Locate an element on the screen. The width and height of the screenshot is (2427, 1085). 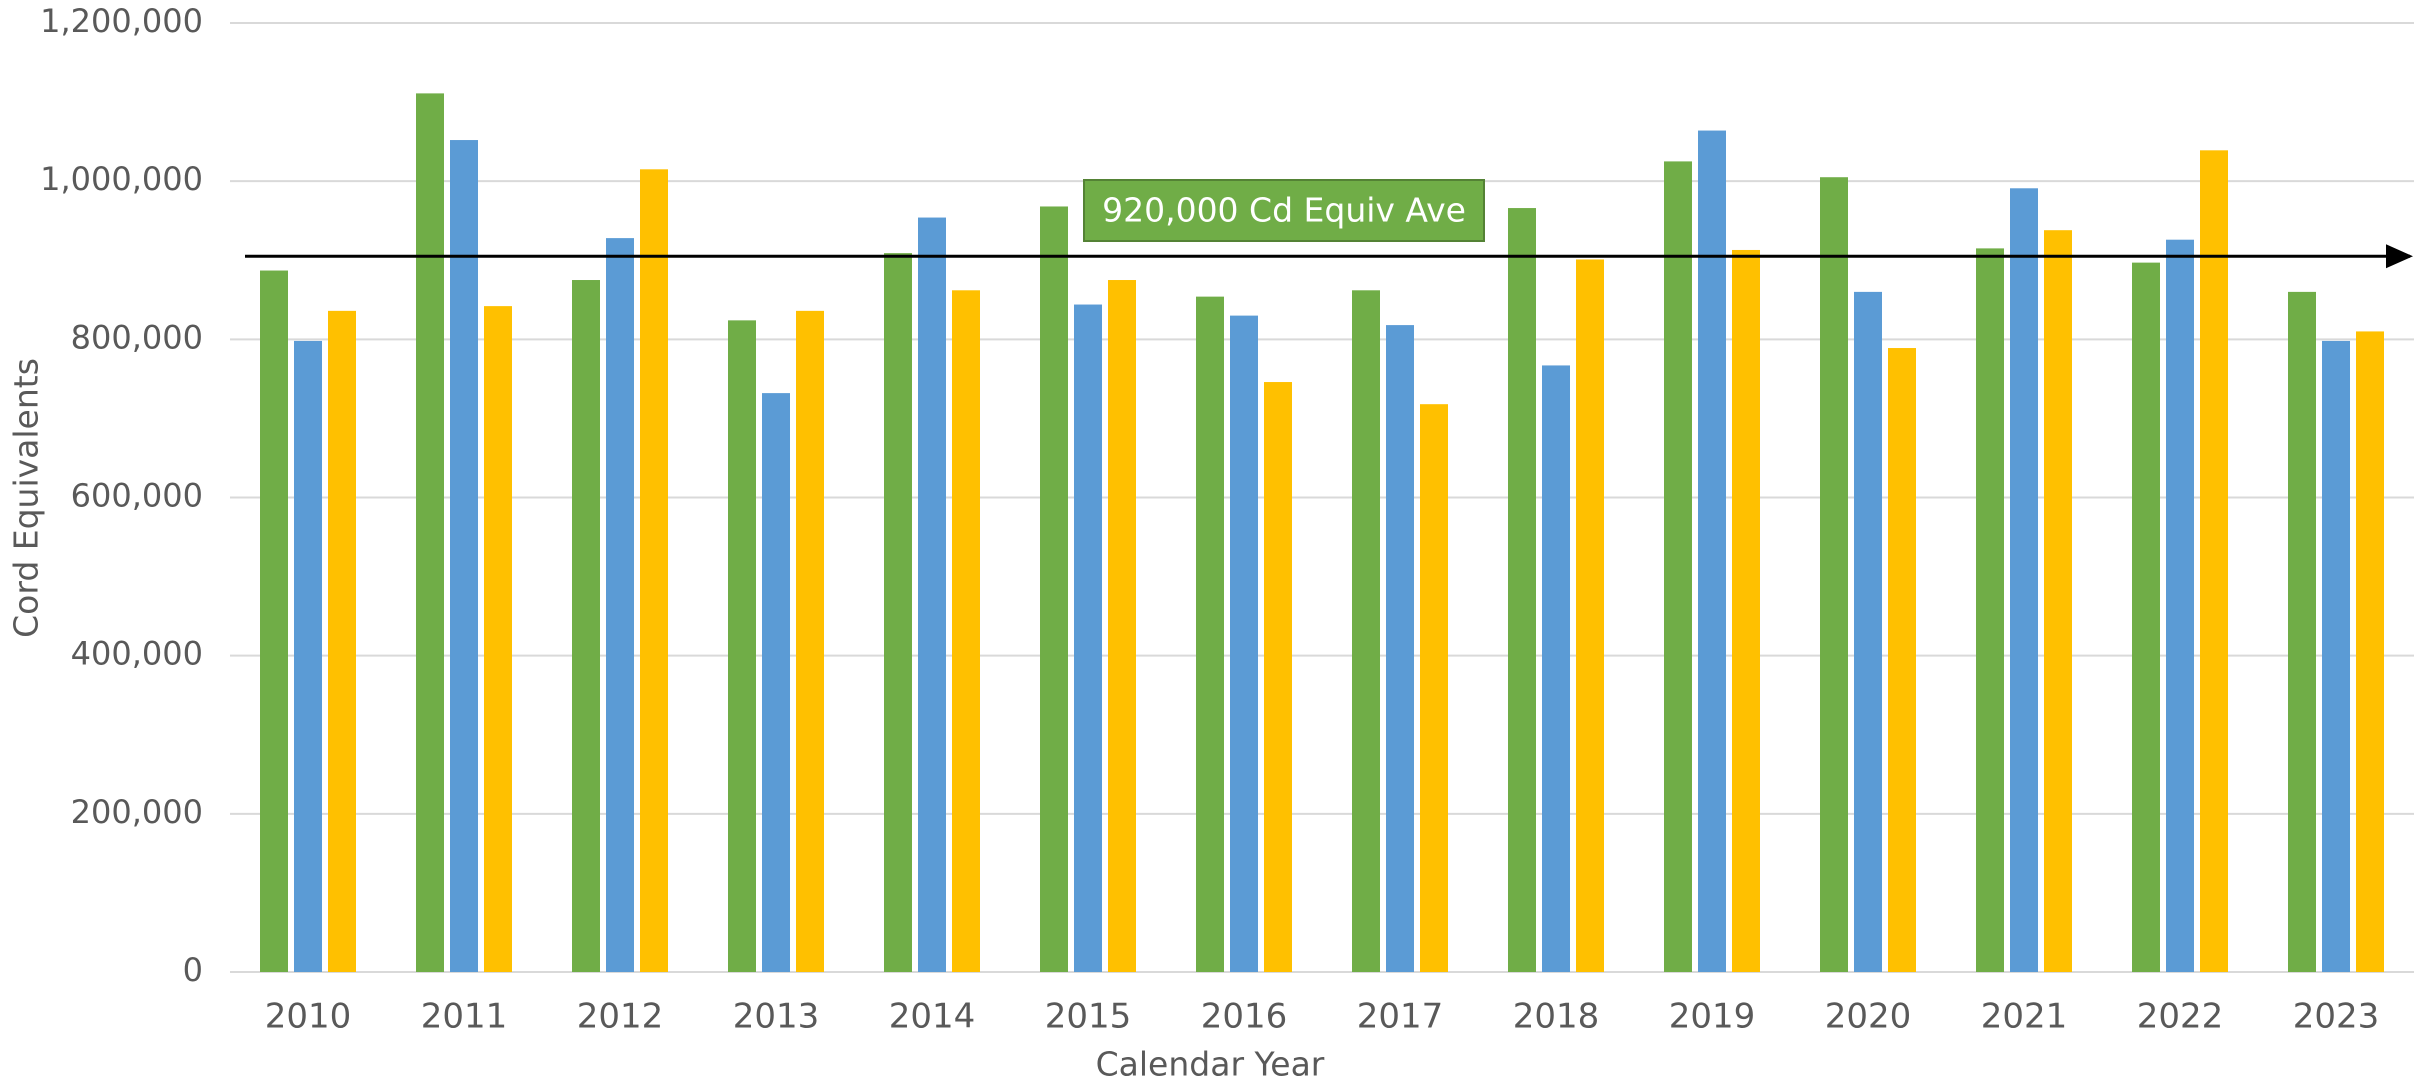
y-tick-label: 400,000 is located at coordinates (137, 654).